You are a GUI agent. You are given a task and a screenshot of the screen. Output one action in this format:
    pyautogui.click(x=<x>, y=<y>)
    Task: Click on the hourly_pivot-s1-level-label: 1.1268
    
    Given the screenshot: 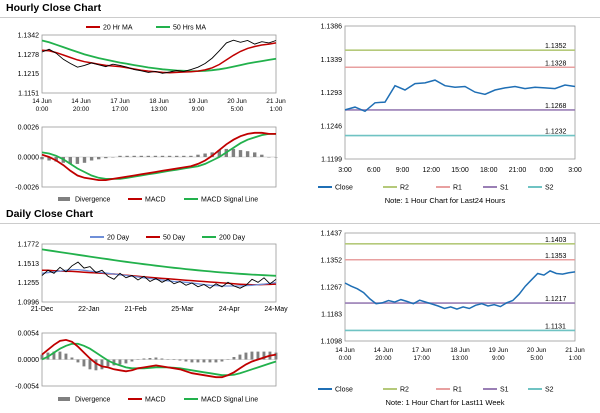 What is the action you would take?
    pyautogui.click(x=556, y=106)
    